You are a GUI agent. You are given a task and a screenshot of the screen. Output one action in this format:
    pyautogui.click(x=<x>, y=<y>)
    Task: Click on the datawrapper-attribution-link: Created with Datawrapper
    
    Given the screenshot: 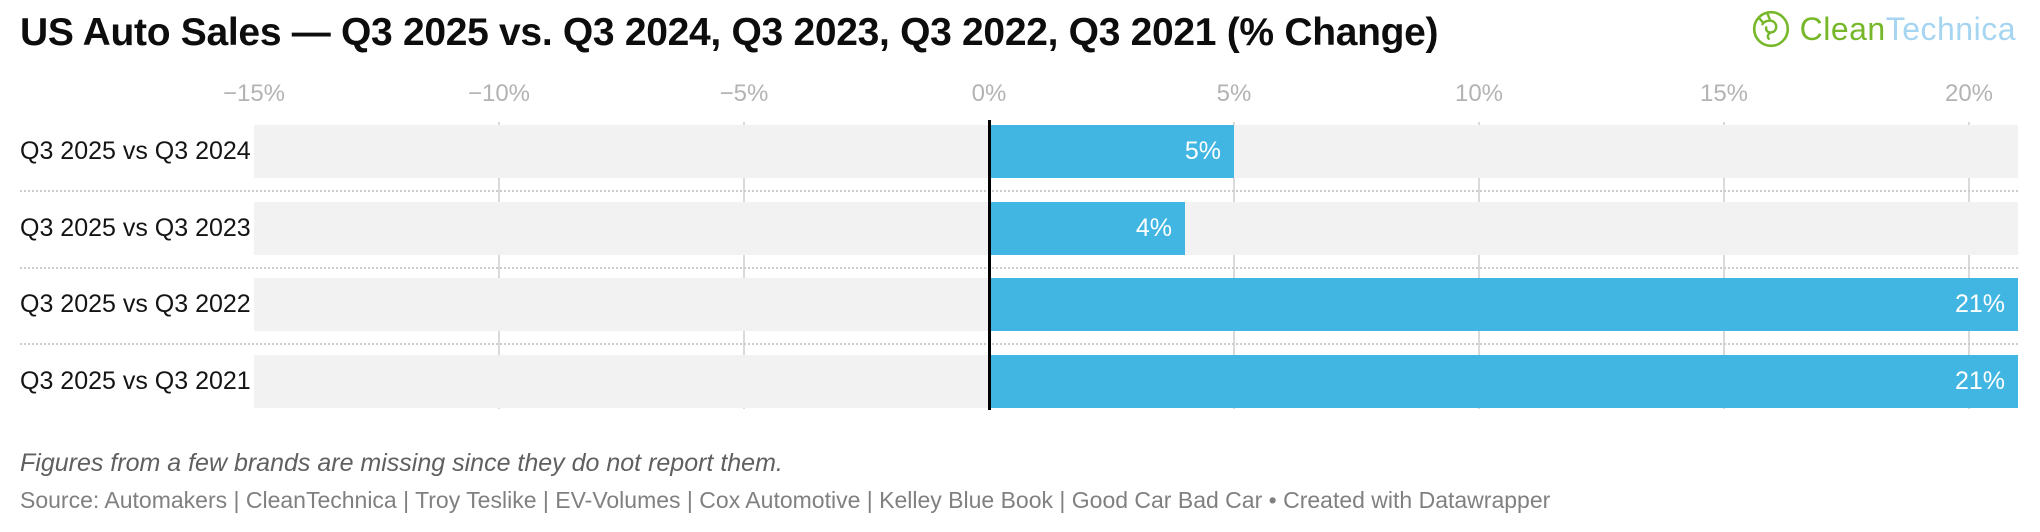 What is the action you would take?
    pyautogui.click(x=1417, y=500)
    